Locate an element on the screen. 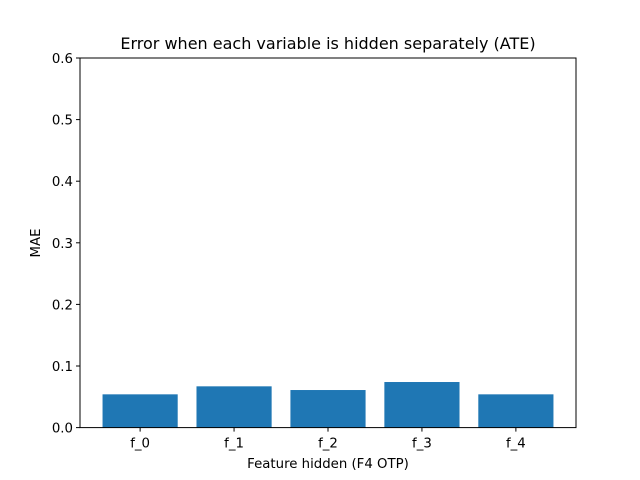 Image resolution: width=640 pixels, height=480 pixels. y-tick-label: 0.5 is located at coordinates (62, 121).